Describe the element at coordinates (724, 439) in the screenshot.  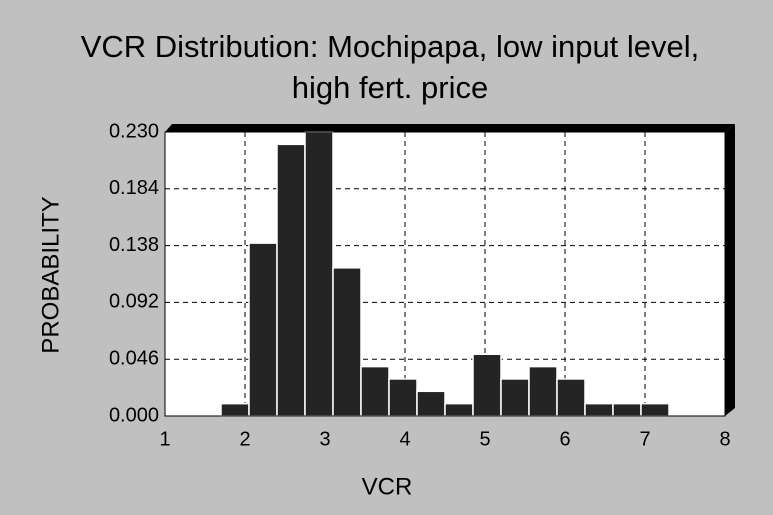
I see `x-tick-label: 8` at that location.